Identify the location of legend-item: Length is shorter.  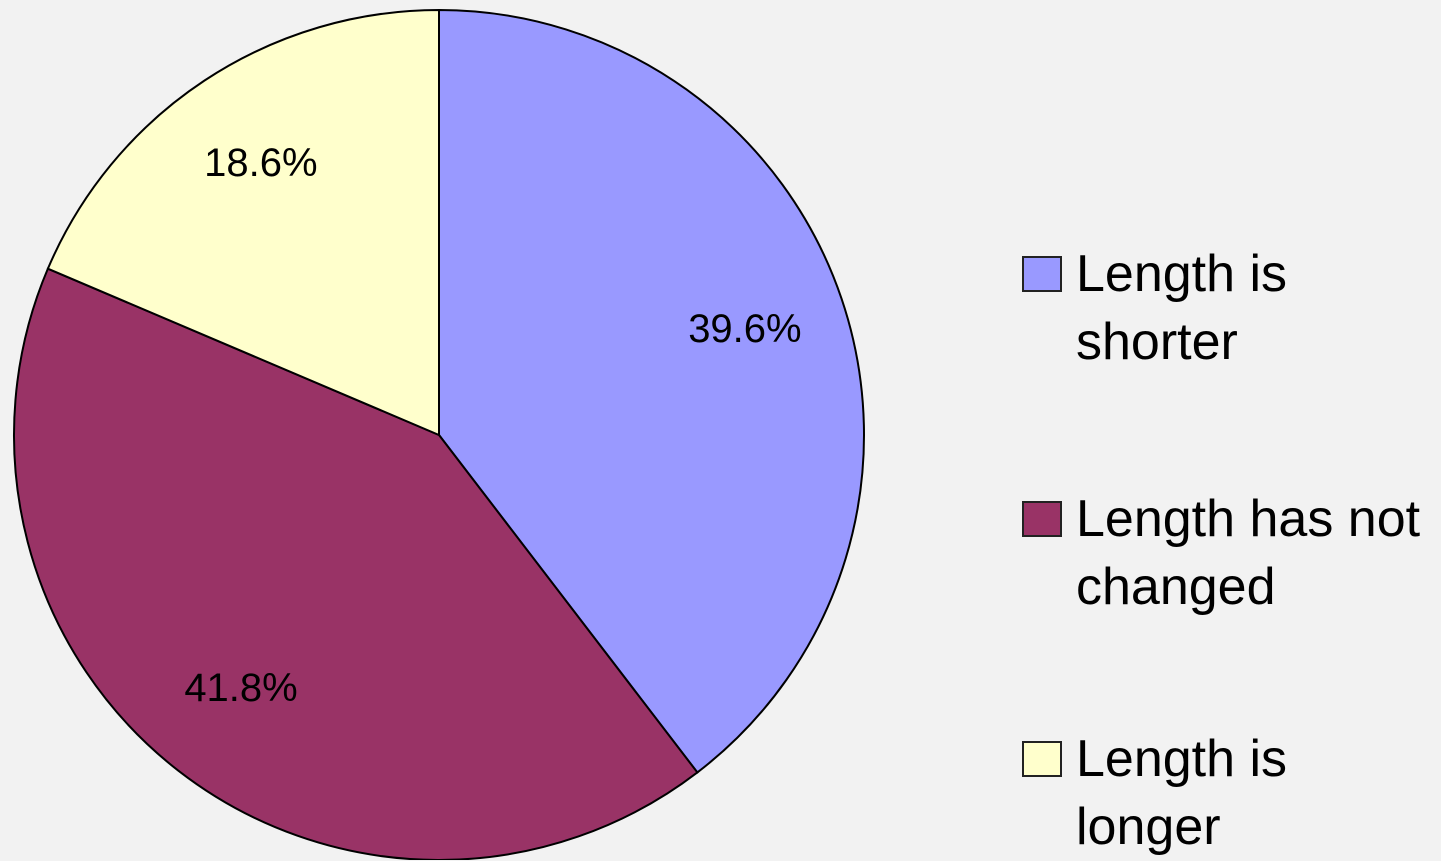
(1224, 308).